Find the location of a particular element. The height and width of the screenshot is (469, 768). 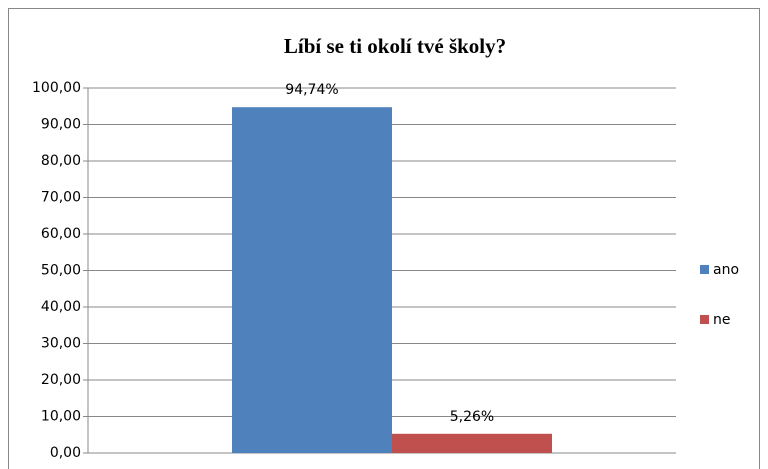

y-tick-label: 30,00 is located at coordinates (61, 344).